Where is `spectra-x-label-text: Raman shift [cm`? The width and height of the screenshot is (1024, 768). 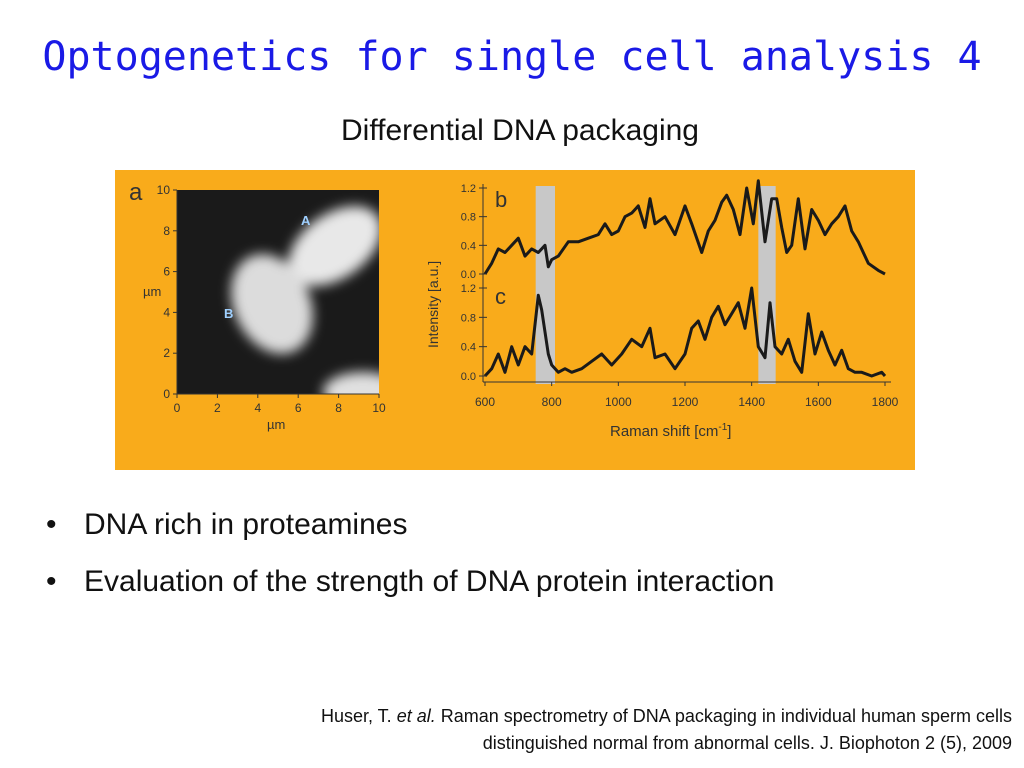 spectra-x-label-text: Raman shift [cm is located at coordinates (664, 431).